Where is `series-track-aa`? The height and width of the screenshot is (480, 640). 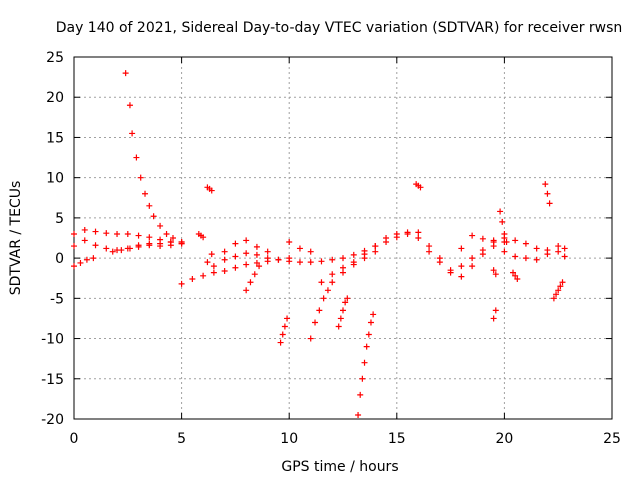 series-track-aa is located at coordinates (558, 290).